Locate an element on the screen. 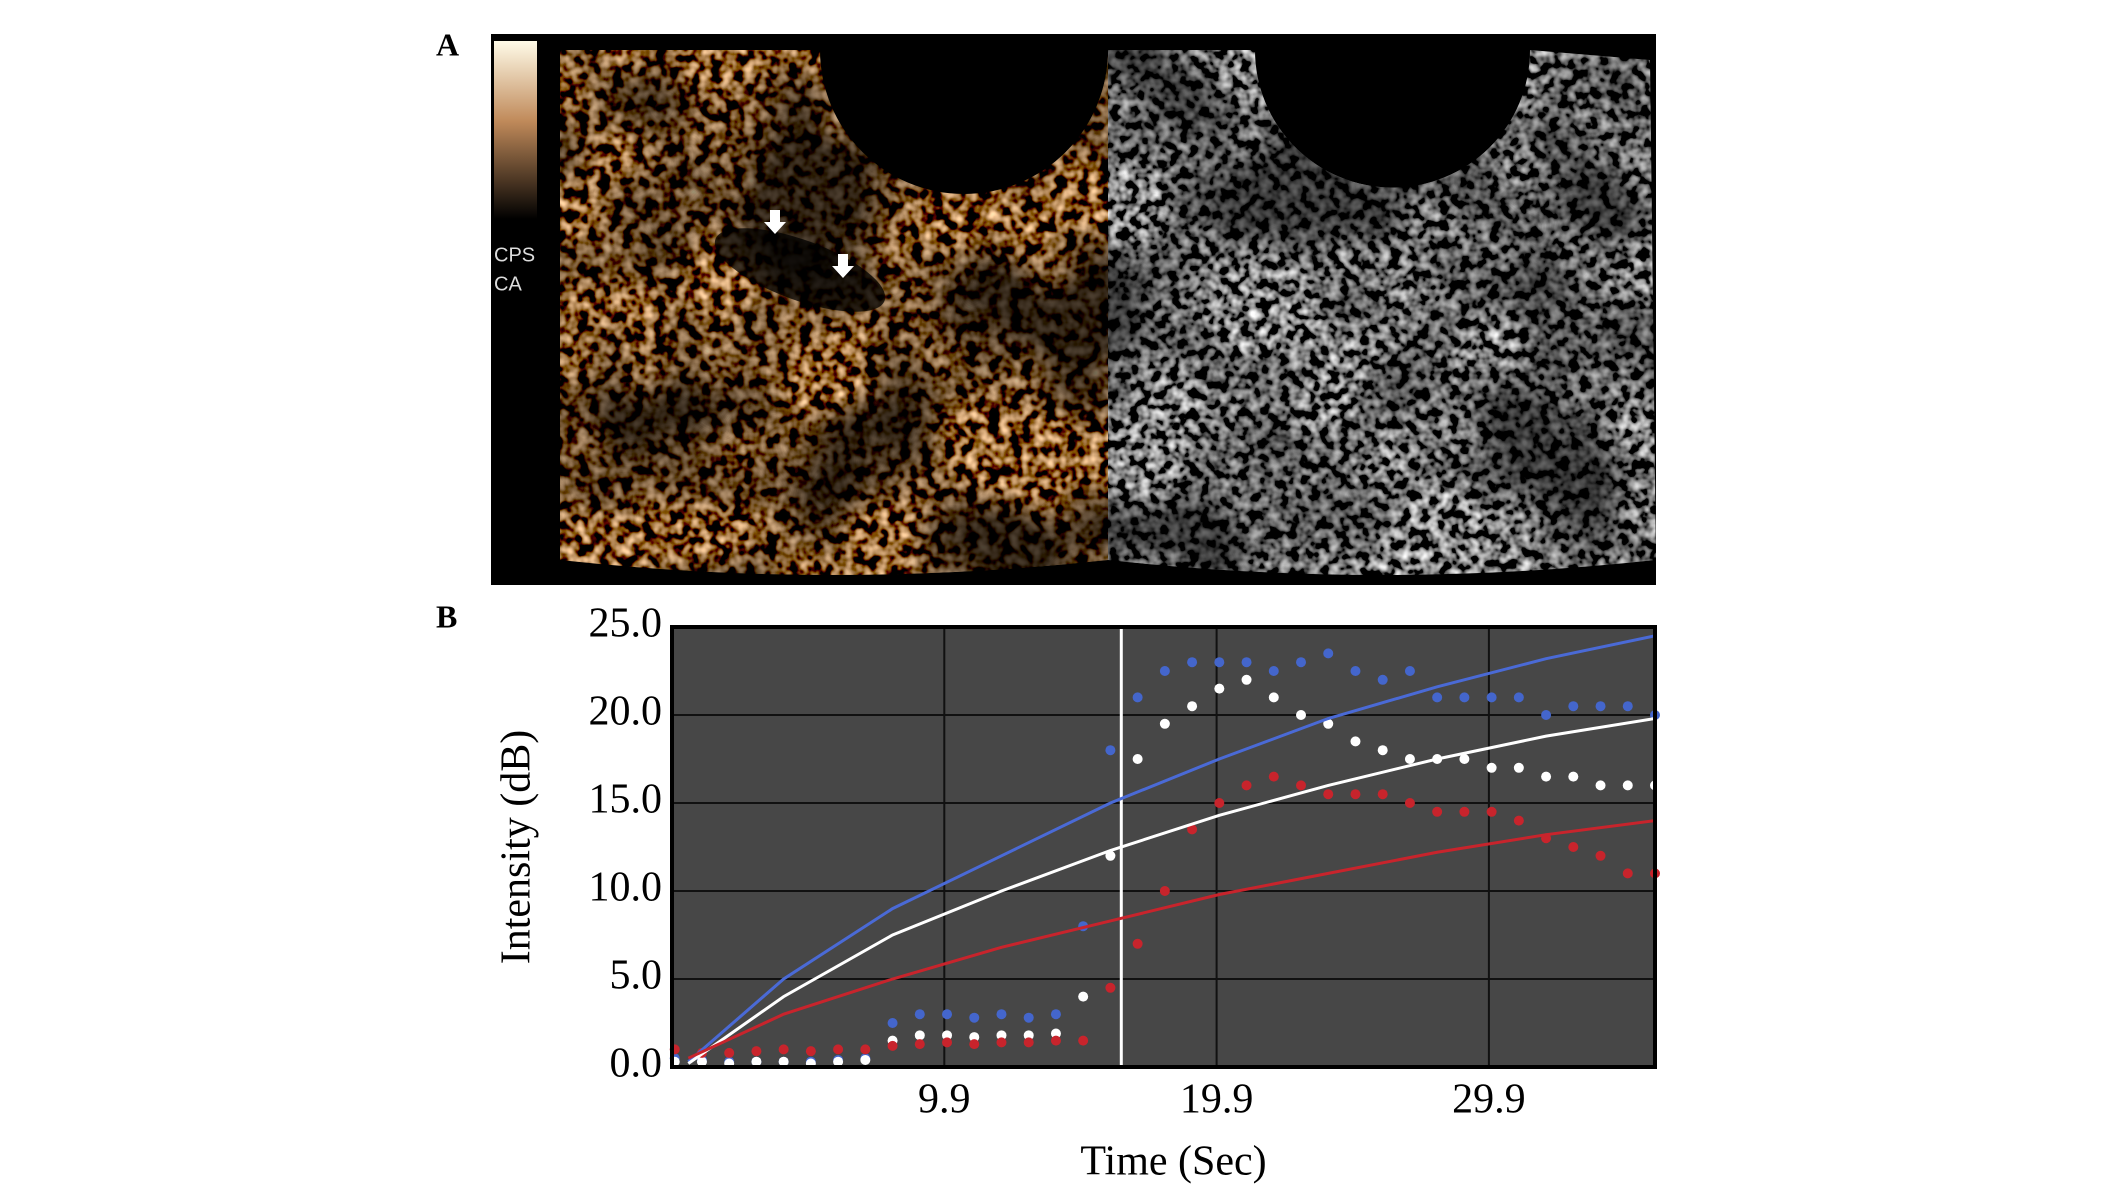  y-tick-label: 10.0 is located at coordinates (626, 888).